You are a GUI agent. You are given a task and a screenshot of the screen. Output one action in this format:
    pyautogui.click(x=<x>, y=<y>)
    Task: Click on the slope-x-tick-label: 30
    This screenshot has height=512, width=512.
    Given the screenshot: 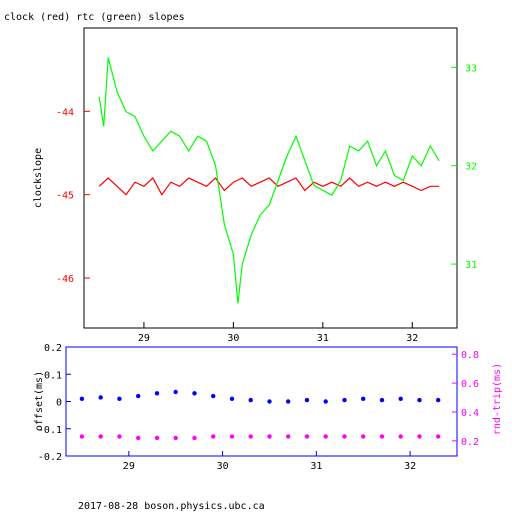 What is the action you would take?
    pyautogui.click(x=233, y=338)
    